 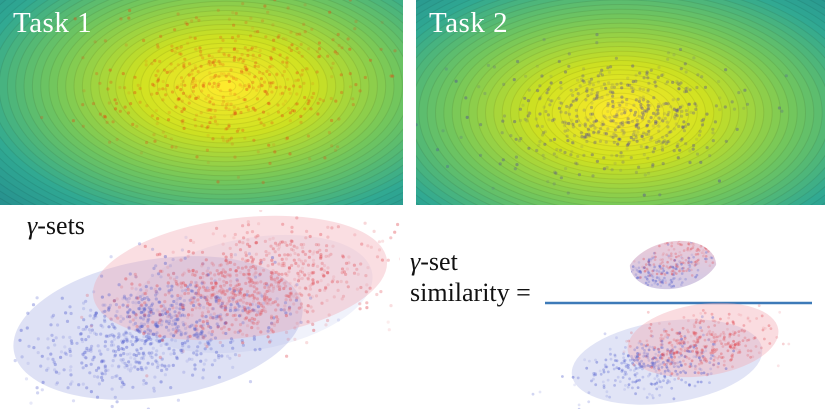 I want to click on similarity-label: γ-set similarity =, so click(x=470, y=277).